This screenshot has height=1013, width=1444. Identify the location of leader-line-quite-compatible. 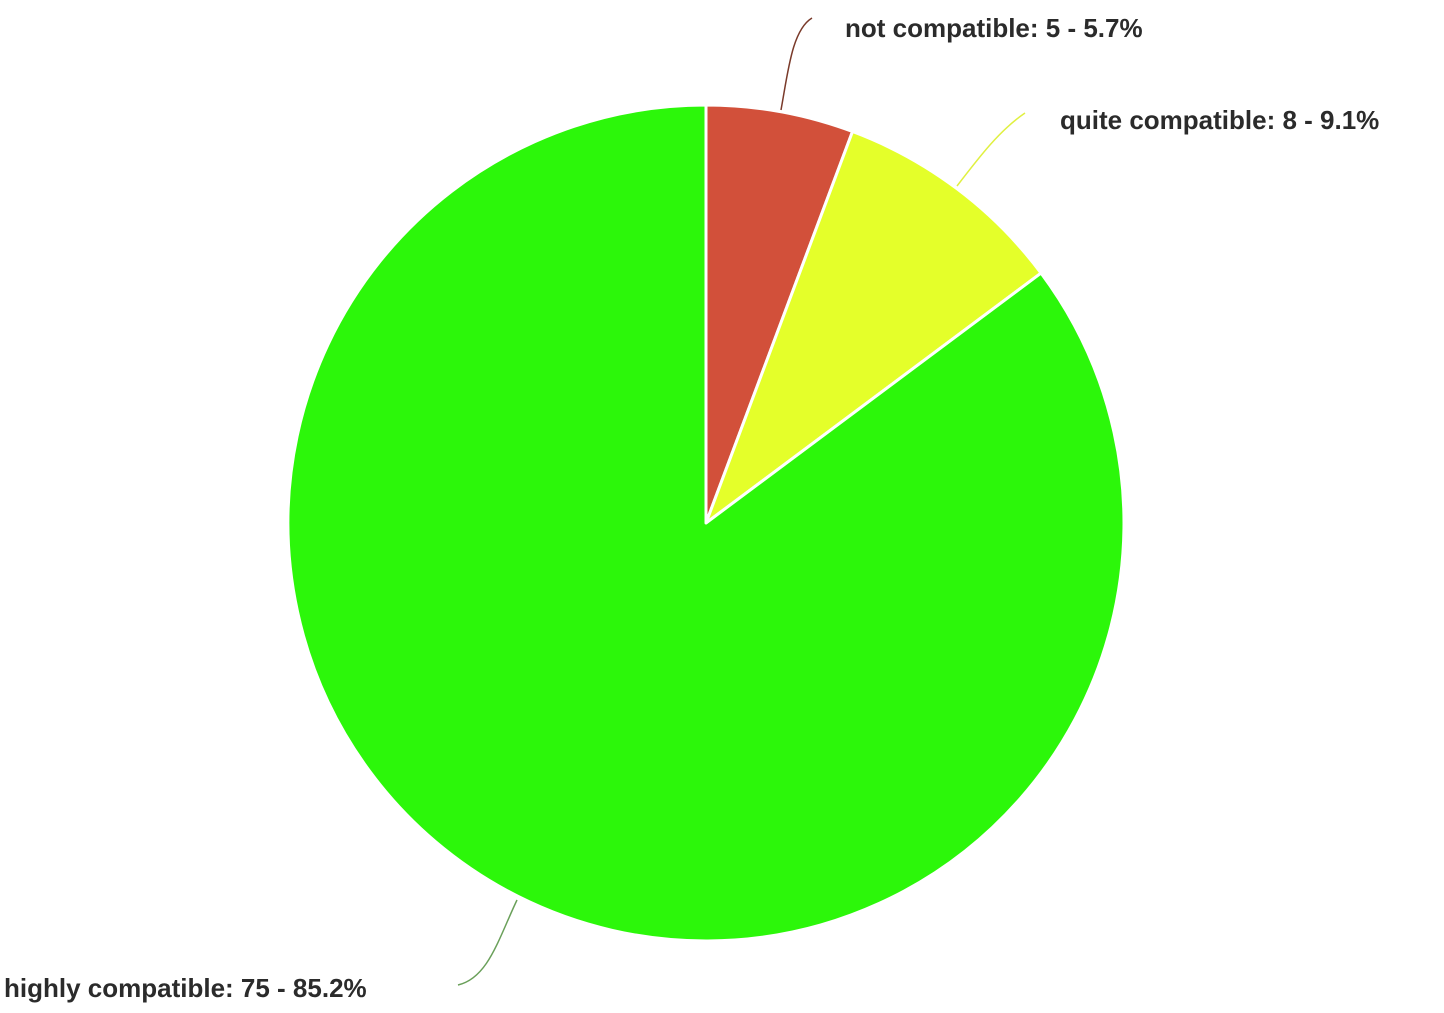
(991, 149).